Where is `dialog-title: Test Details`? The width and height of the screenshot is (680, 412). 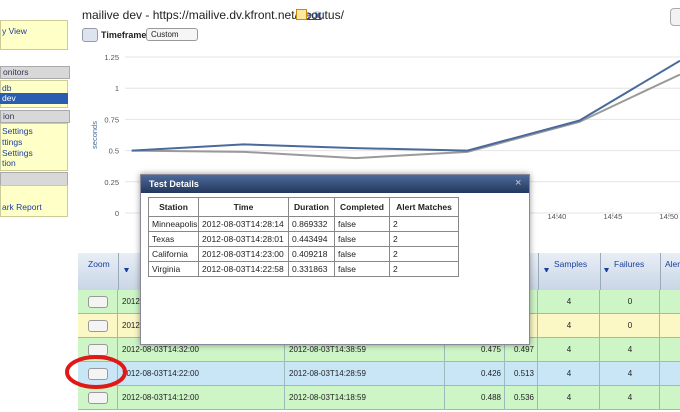
dialog-title: Test Details is located at coordinates (174, 184).